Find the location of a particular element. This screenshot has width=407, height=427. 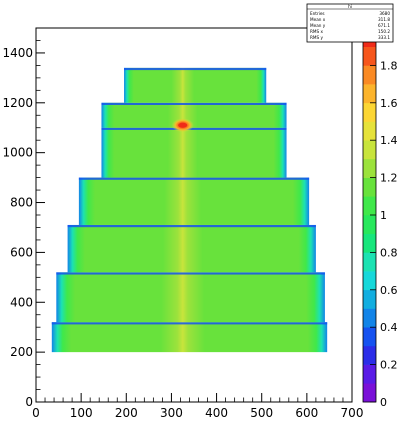

x-tick-label: 500 is located at coordinates (261, 413).